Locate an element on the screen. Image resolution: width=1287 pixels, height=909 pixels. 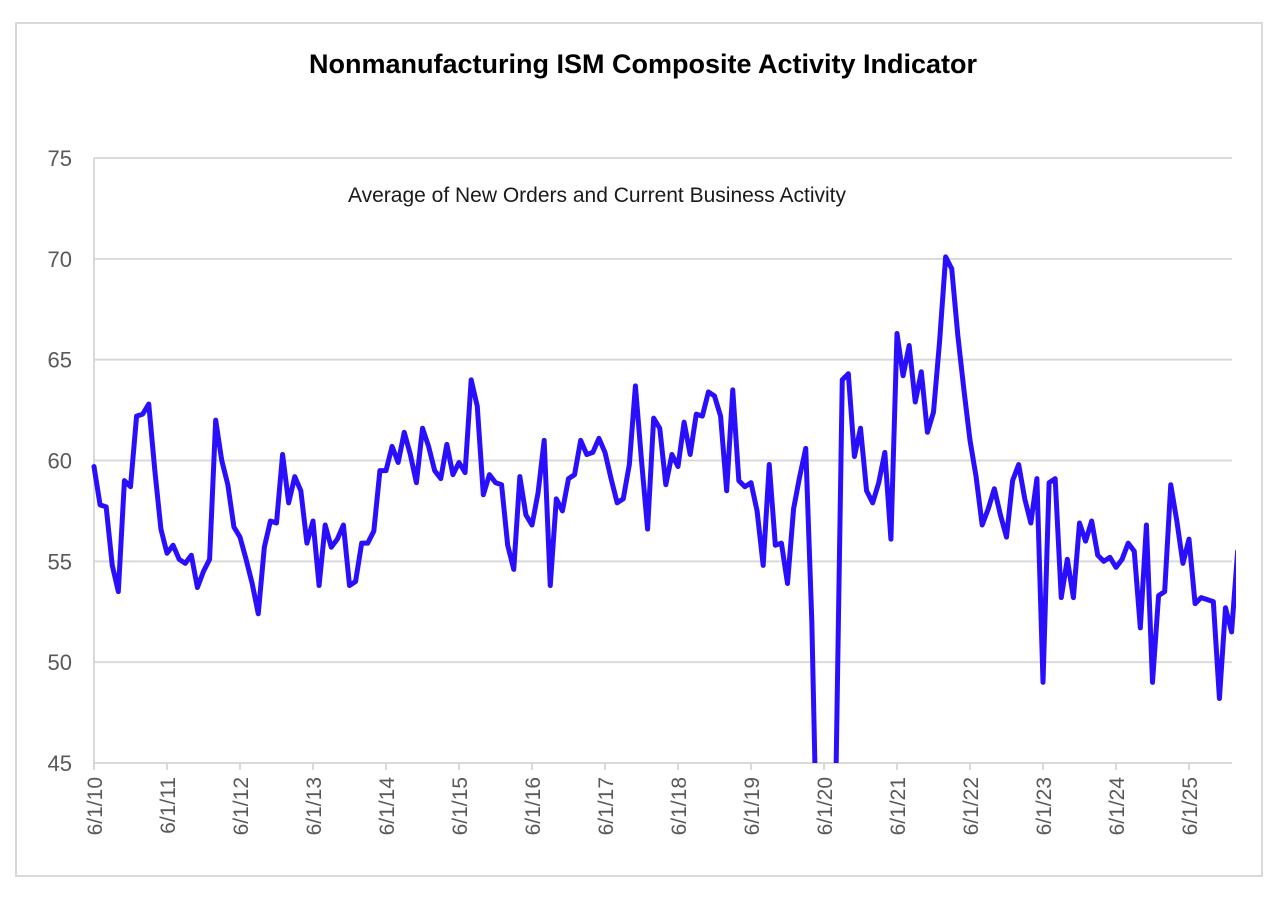
y-tick-label: 55 is located at coordinates (60, 561).